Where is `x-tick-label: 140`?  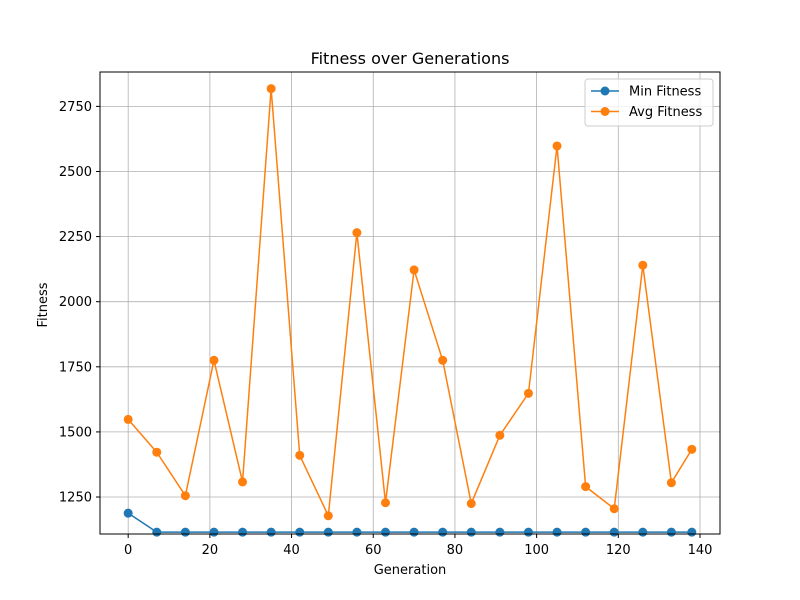
x-tick-label: 140 is located at coordinates (700, 550).